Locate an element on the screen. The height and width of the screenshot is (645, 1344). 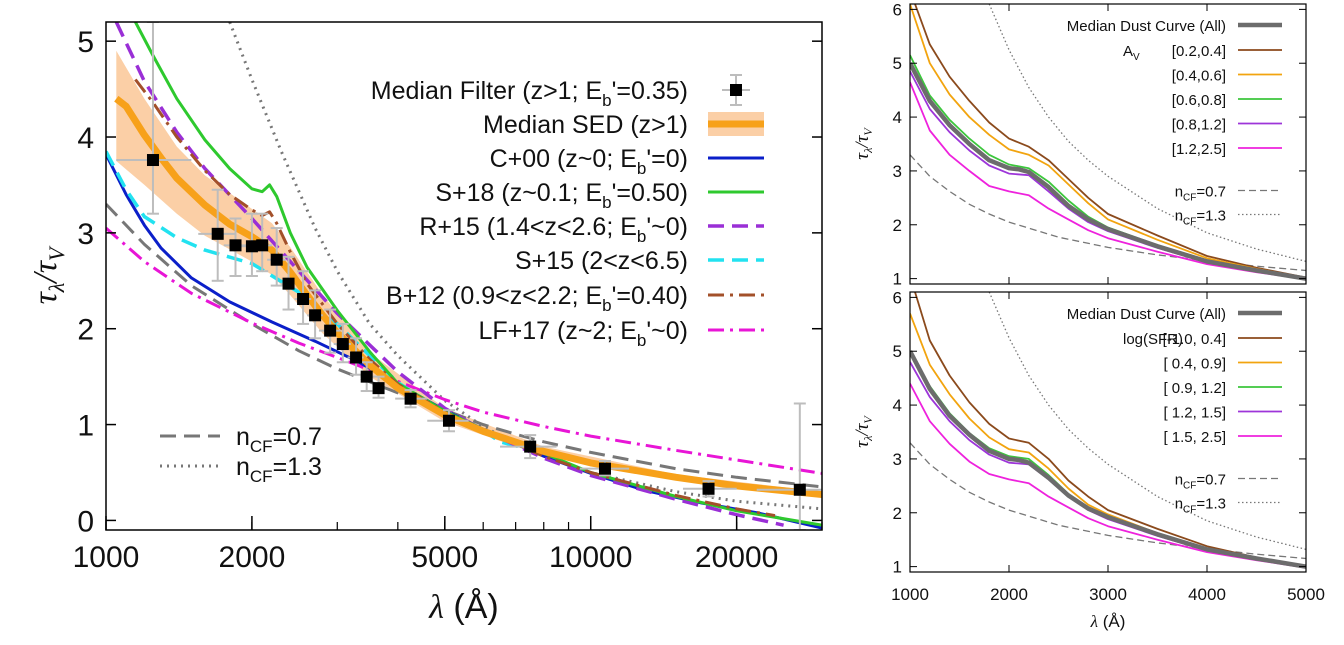
legend-label-s18: S+18 (z~0.1; Eb'=0.50) is located at coordinates (561, 195).